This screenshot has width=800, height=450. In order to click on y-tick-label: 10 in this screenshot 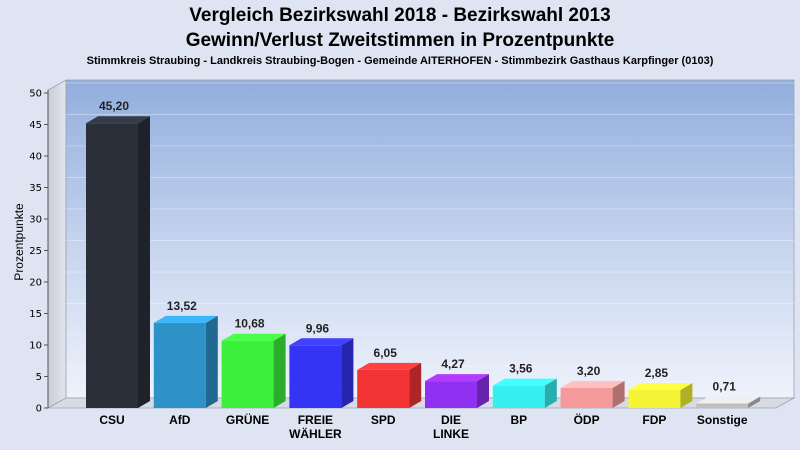, I will do `click(35, 346)`.